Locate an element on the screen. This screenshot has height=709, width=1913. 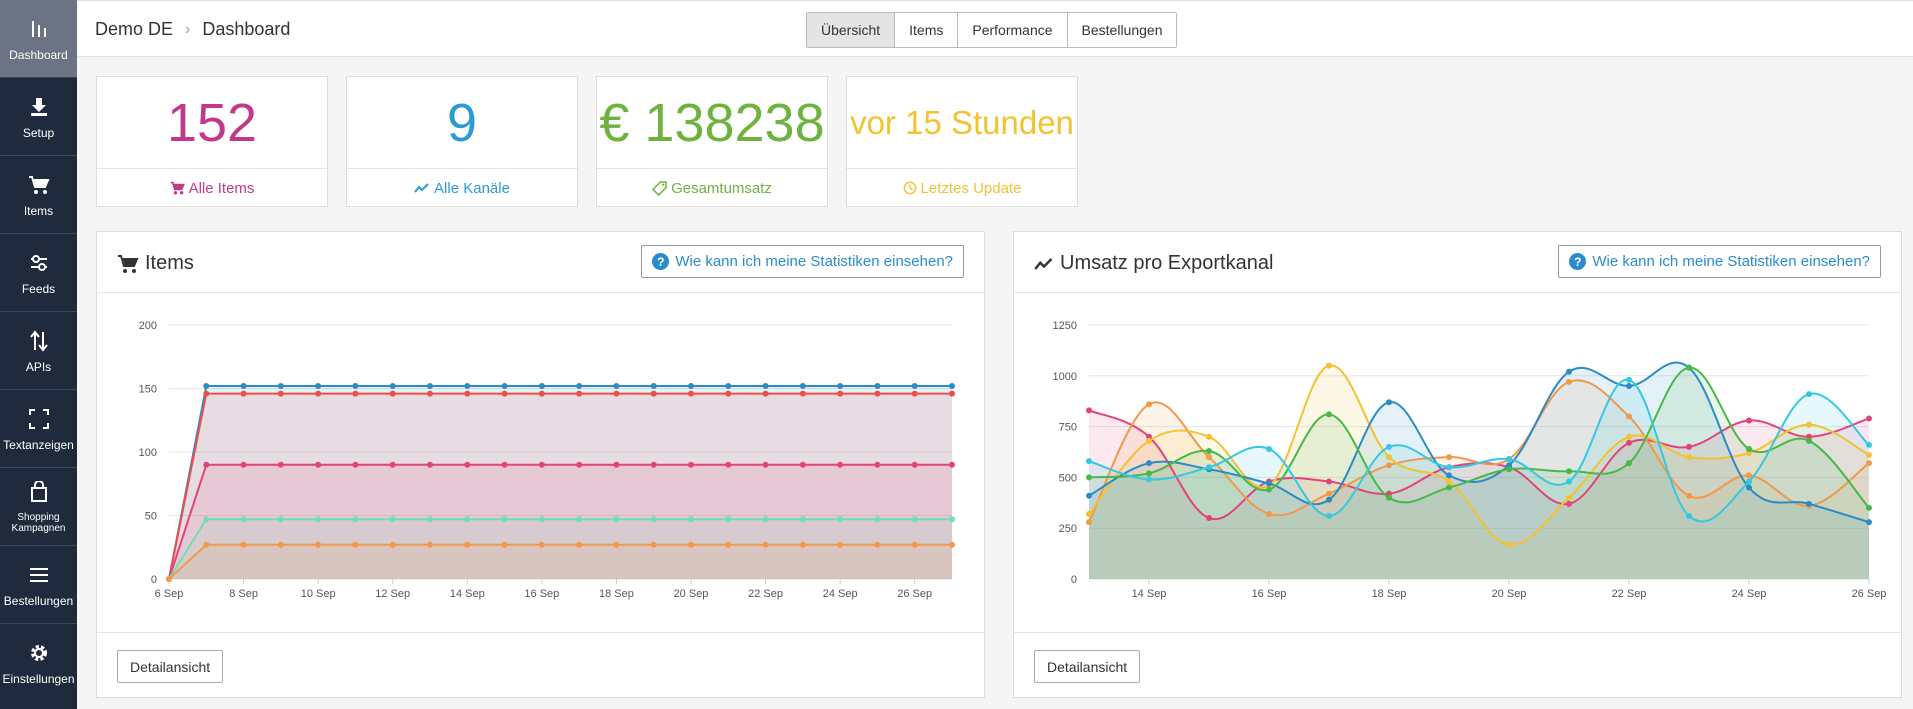
sidebar-item-dashboard: Dashboard is located at coordinates (38, 39).